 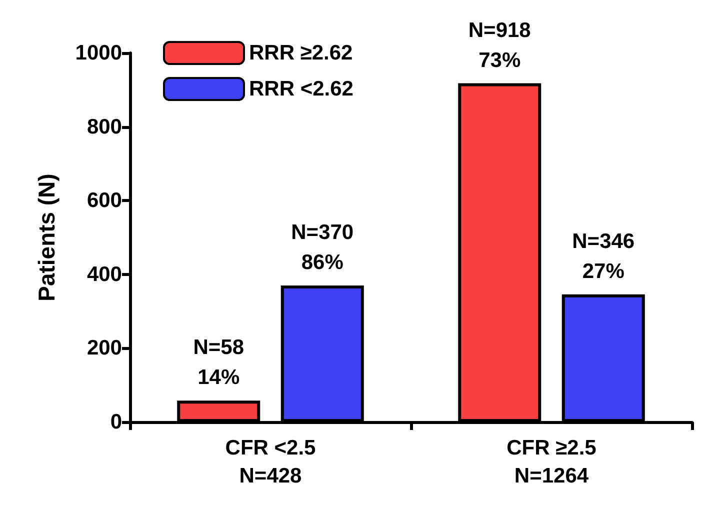 What do you see at coordinates (104, 126) in the screenshot?
I see `y-tick-label: 800` at bounding box center [104, 126].